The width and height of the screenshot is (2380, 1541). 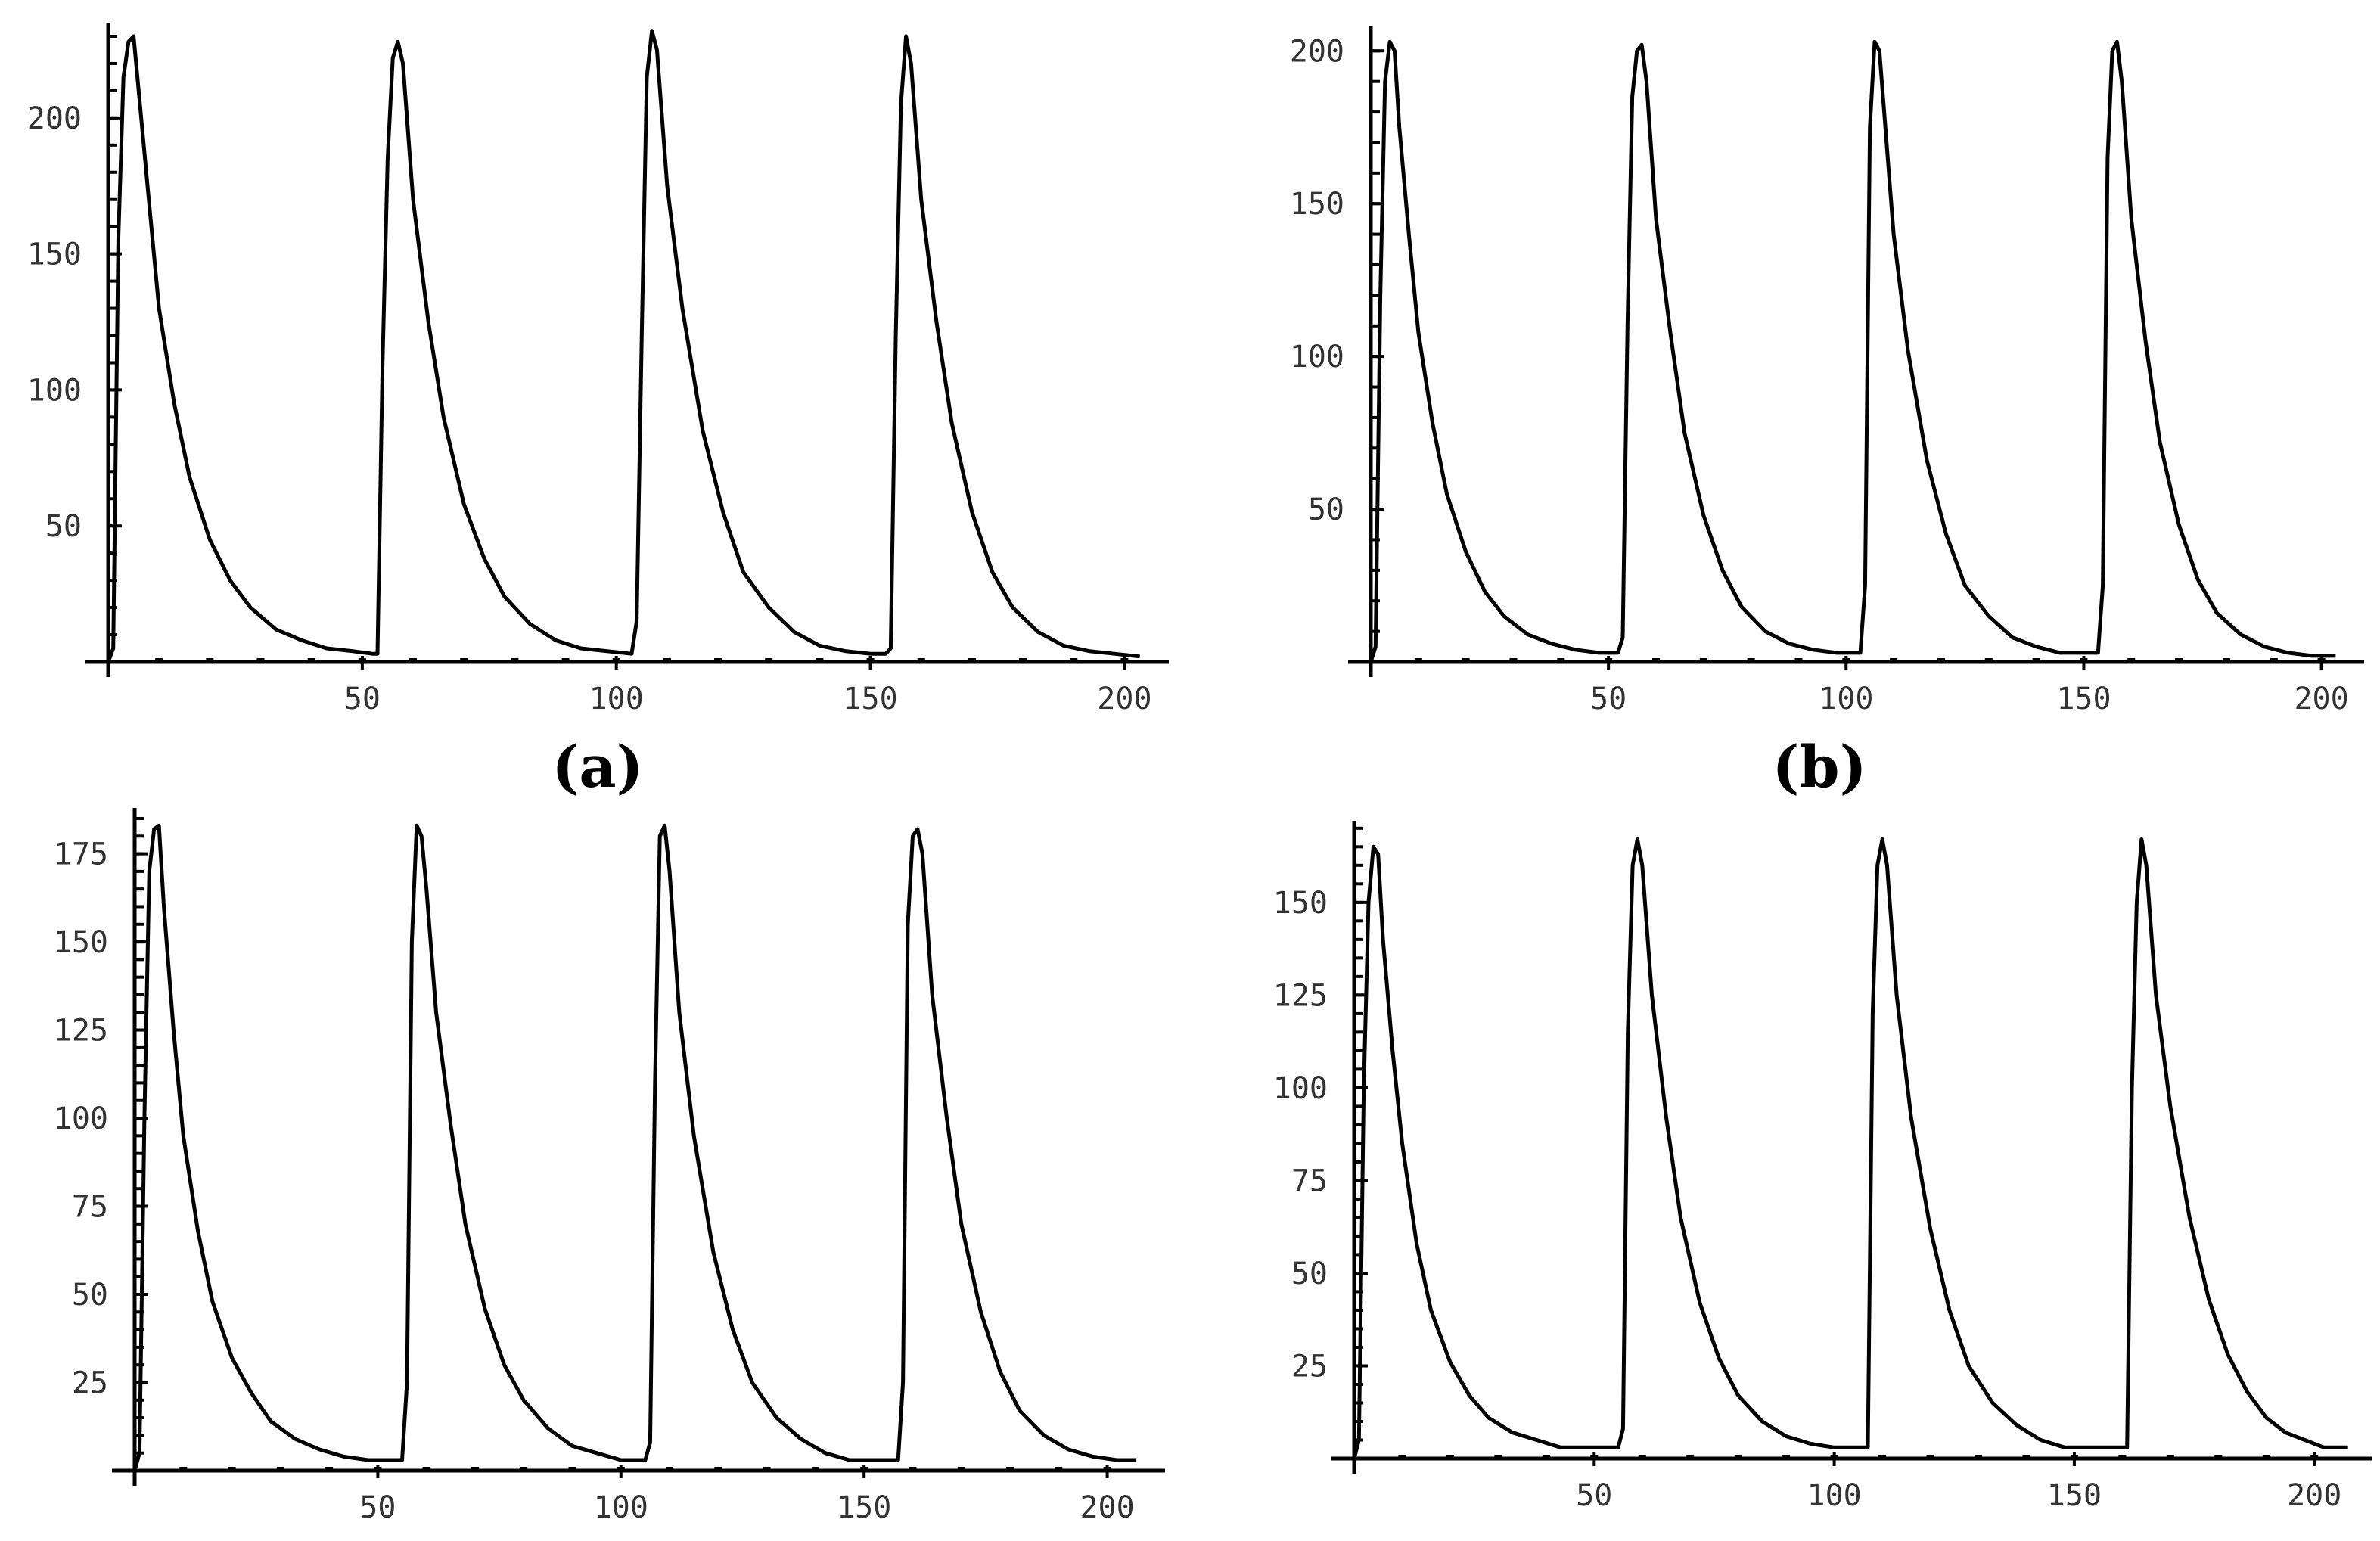 I want to click on y-tick-label-b: 50, so click(x=1326, y=509).